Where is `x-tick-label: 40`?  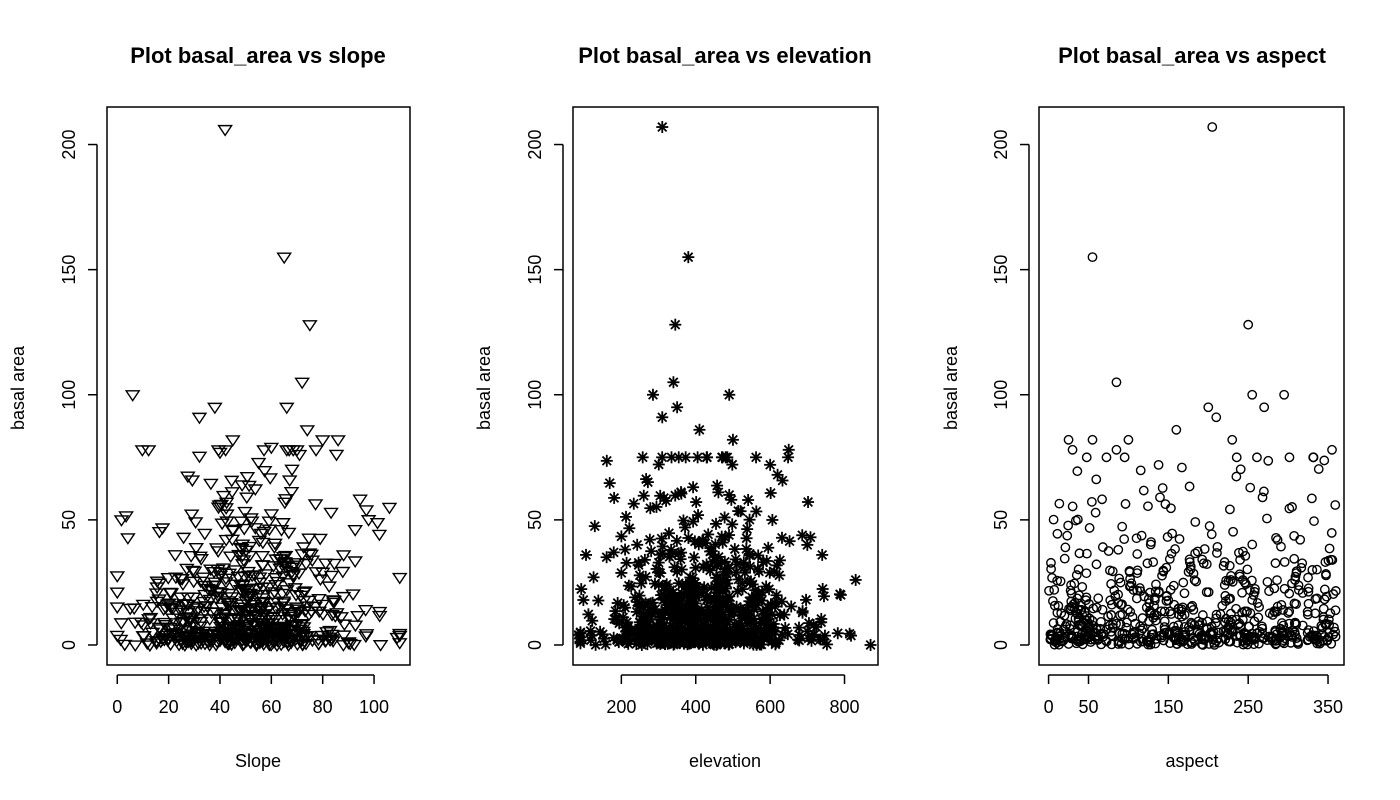
x-tick-label: 40 is located at coordinates (220, 707).